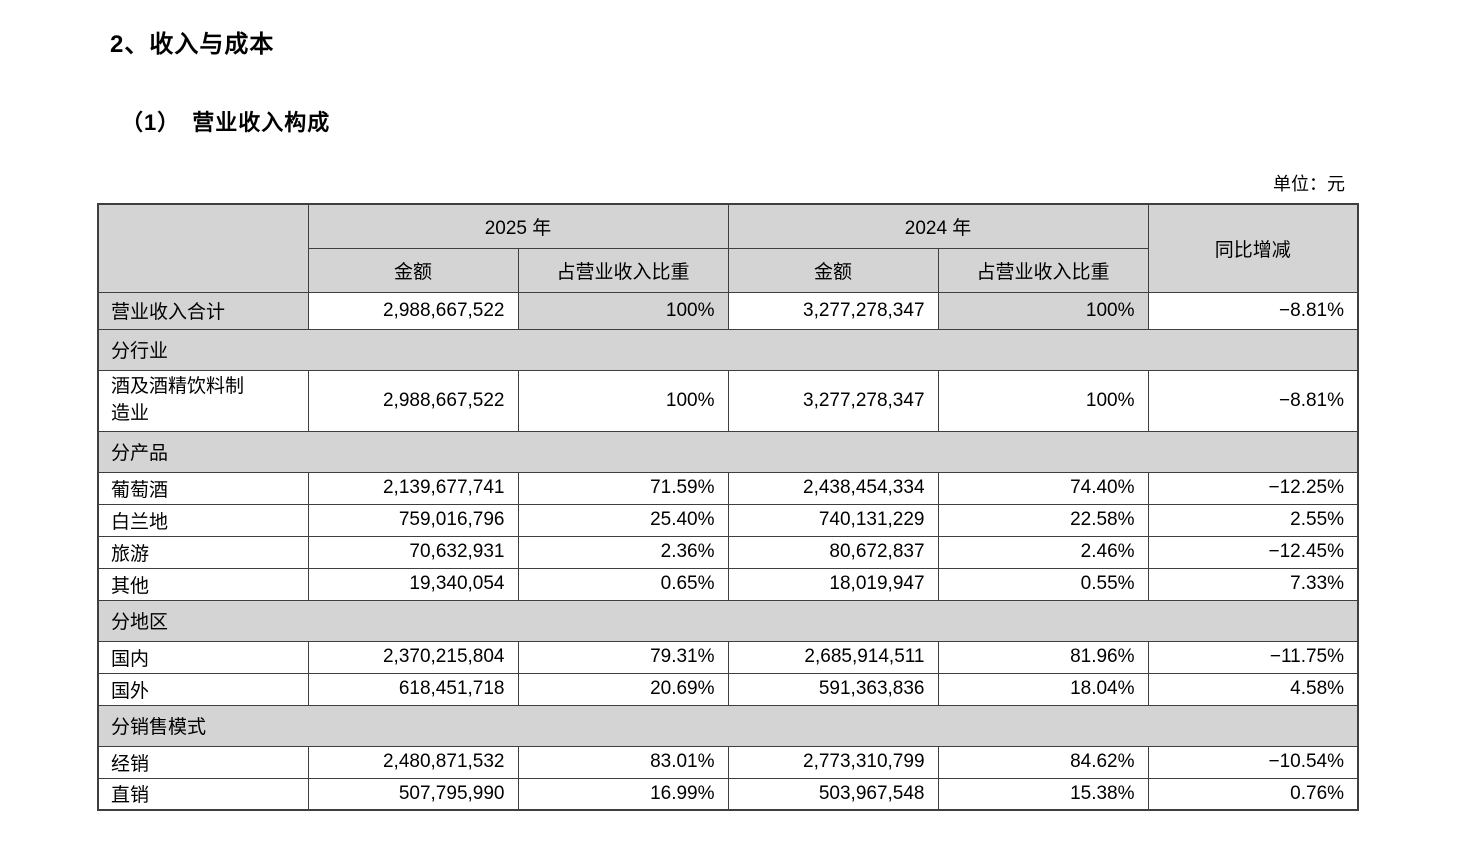  What do you see at coordinates (1253, 689) in the screenshot?
I see `yoy-change: 4.58%` at bounding box center [1253, 689].